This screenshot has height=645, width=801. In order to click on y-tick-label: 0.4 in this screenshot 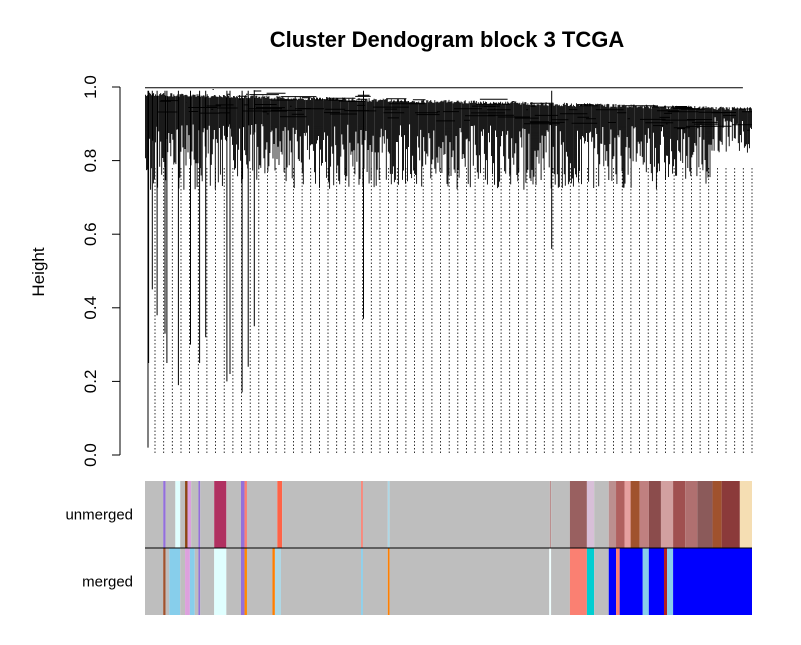, I will do `click(90, 308)`.